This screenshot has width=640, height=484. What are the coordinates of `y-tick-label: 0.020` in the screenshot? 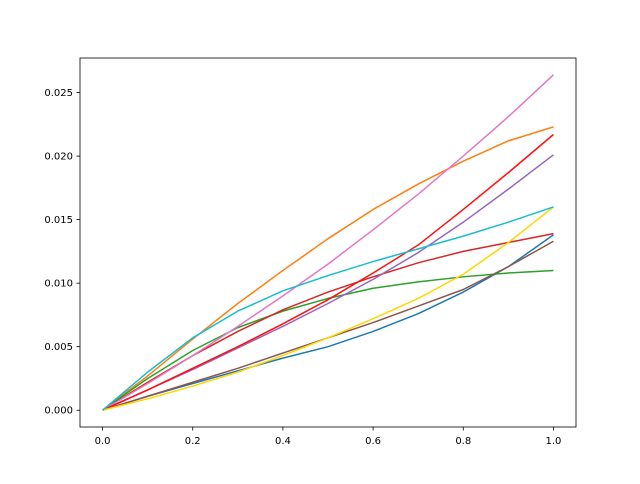 It's located at (58, 157).